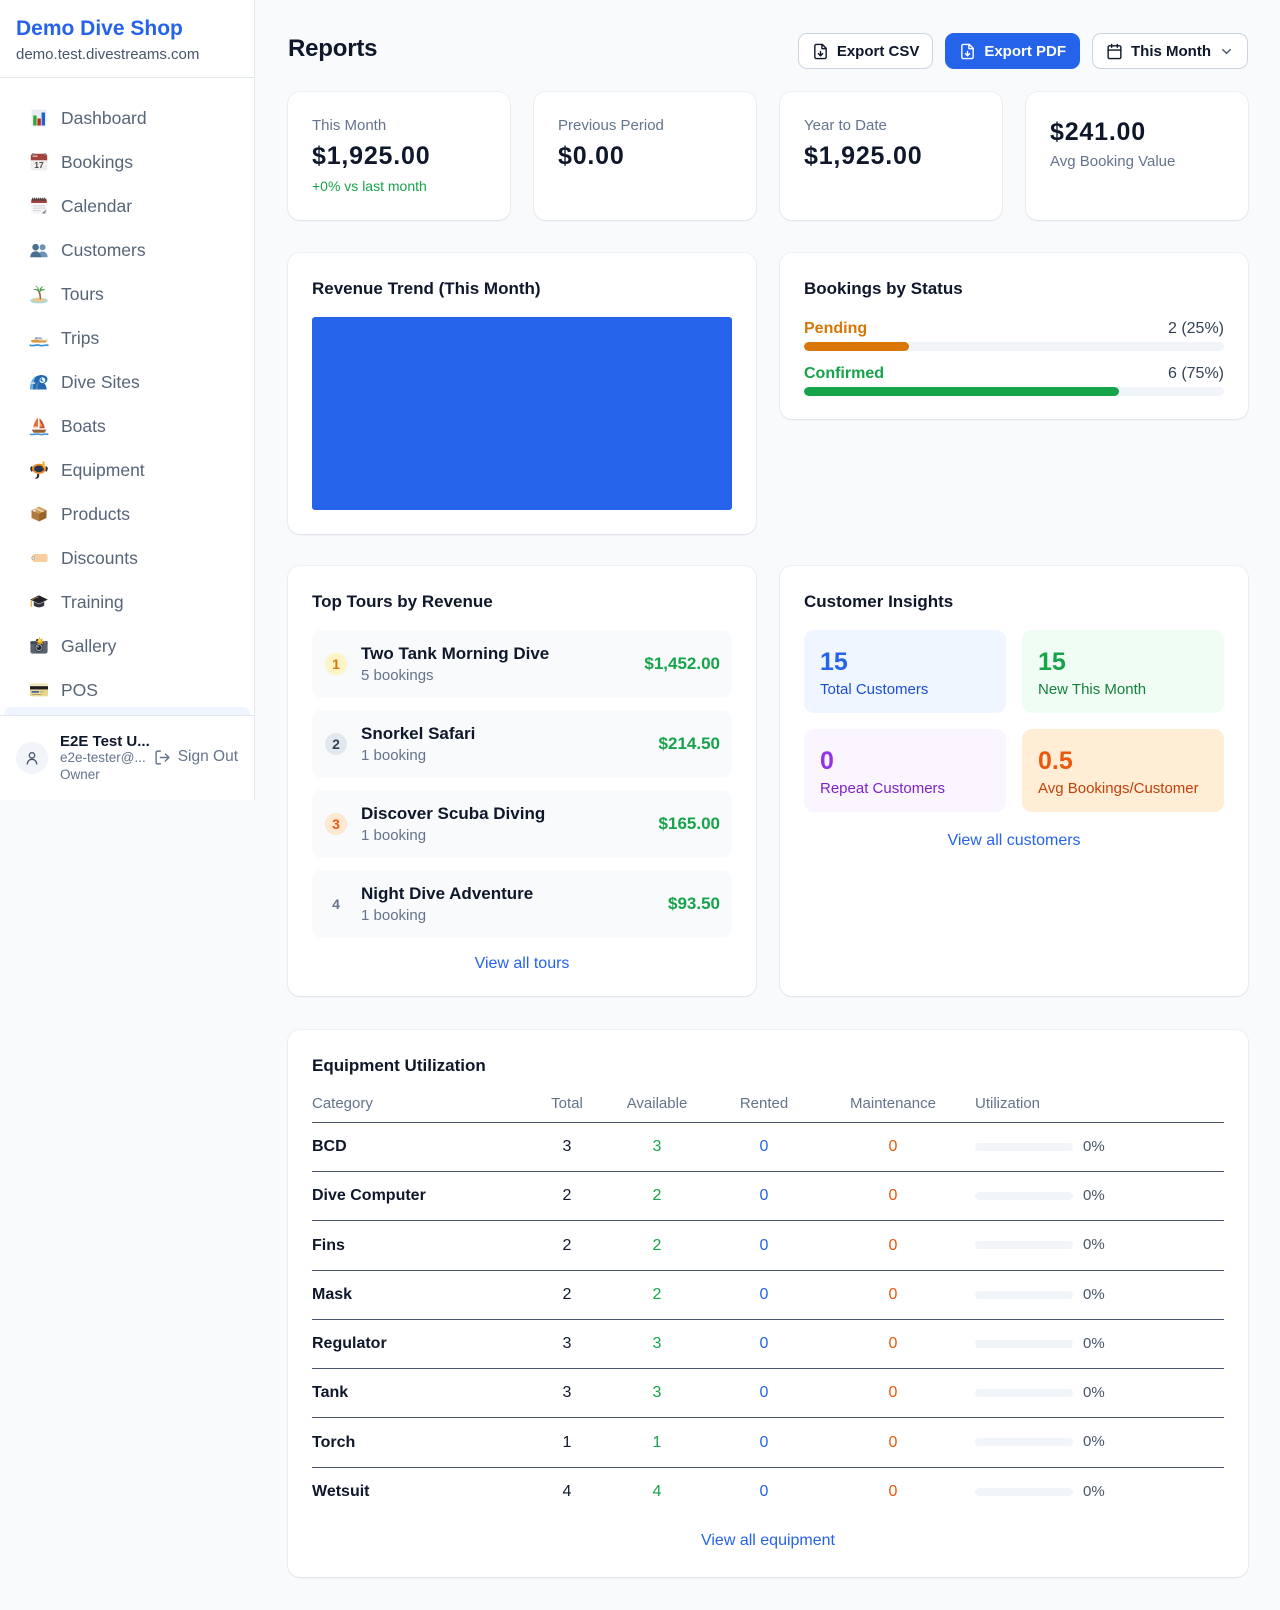 Image resolution: width=1280 pixels, height=1610 pixels. What do you see at coordinates (39, 165) in the screenshot?
I see `svg-text: 17` at bounding box center [39, 165].